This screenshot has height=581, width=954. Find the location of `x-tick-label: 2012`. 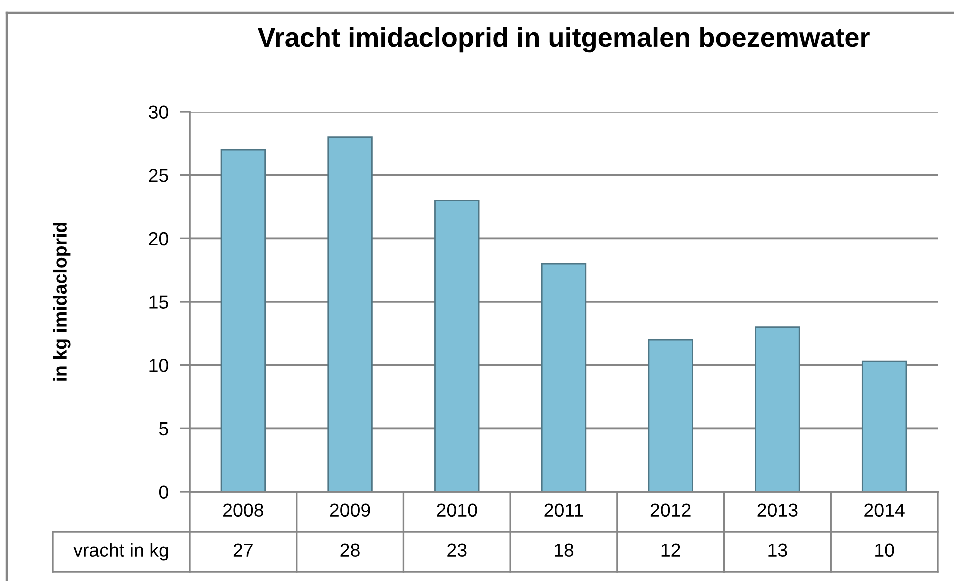

x-tick-label: 2012 is located at coordinates (670, 511).